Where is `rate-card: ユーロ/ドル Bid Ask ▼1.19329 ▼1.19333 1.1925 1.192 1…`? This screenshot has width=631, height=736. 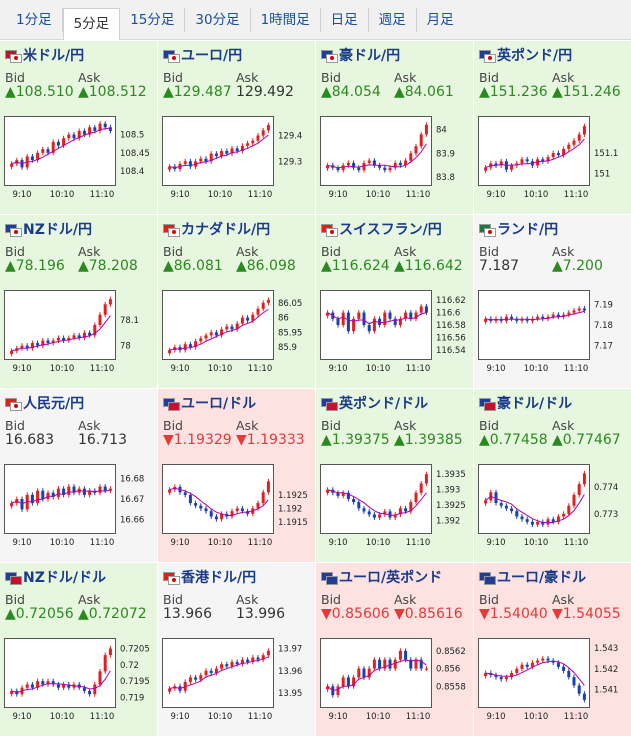
rate-card: ユーロ/ドル Bid Ask ▼1.19329 ▼1.19333 1.1925 1.192 1… is located at coordinates (236, 475).